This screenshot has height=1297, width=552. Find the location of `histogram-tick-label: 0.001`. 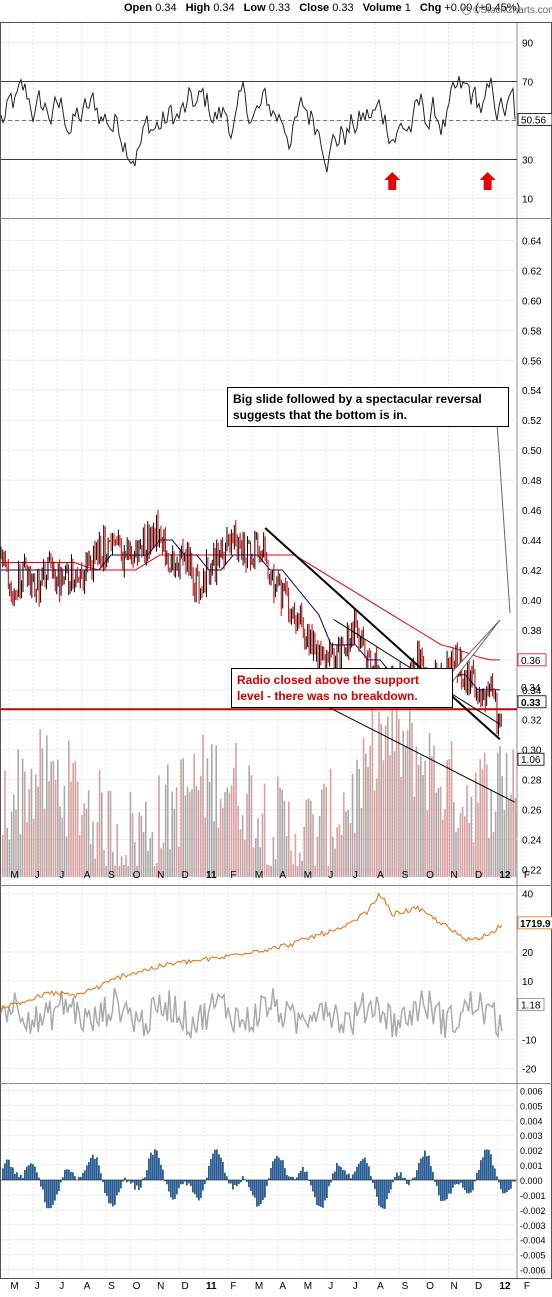

histogram-tick-label: 0.001 is located at coordinates (531, 1166).